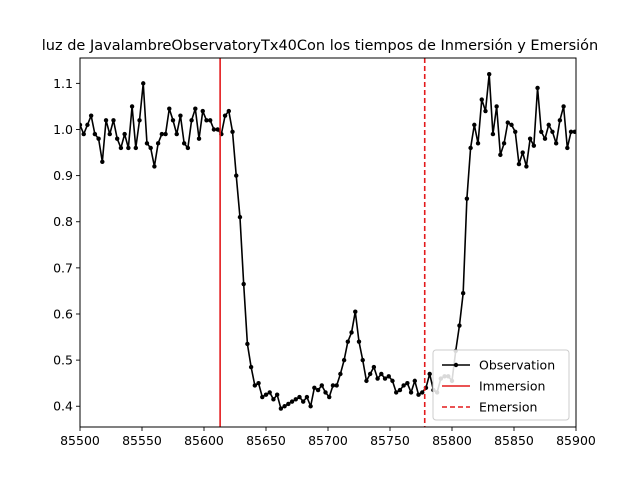  I want to click on x-tick-label: 85850, so click(514, 440).